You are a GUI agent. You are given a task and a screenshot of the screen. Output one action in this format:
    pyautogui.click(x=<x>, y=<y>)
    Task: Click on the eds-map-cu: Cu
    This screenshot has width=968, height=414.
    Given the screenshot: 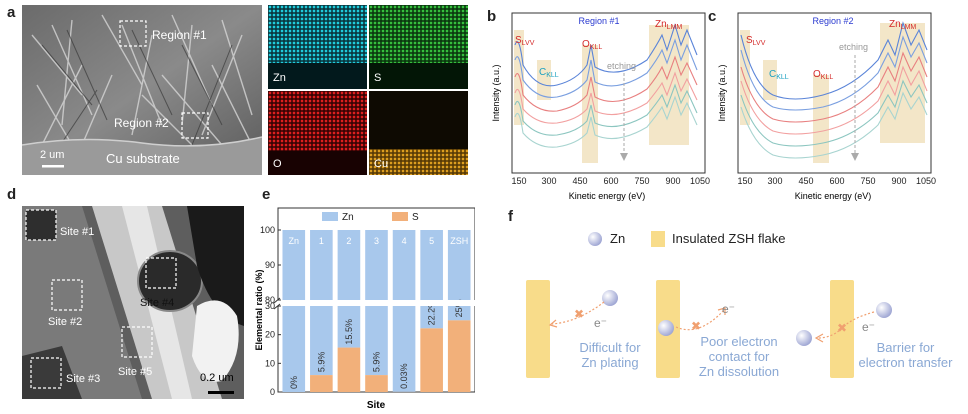 What is the action you would take?
    pyautogui.click(x=418, y=133)
    